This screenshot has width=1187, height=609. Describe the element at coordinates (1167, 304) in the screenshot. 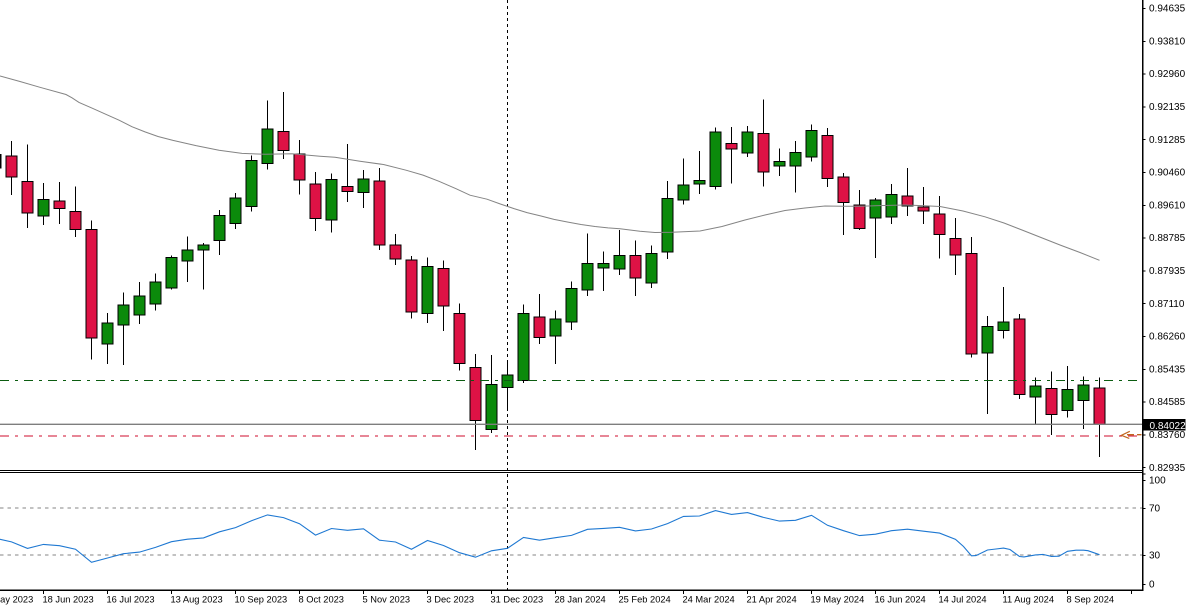

I see `svg-text: 0.87110` at that location.